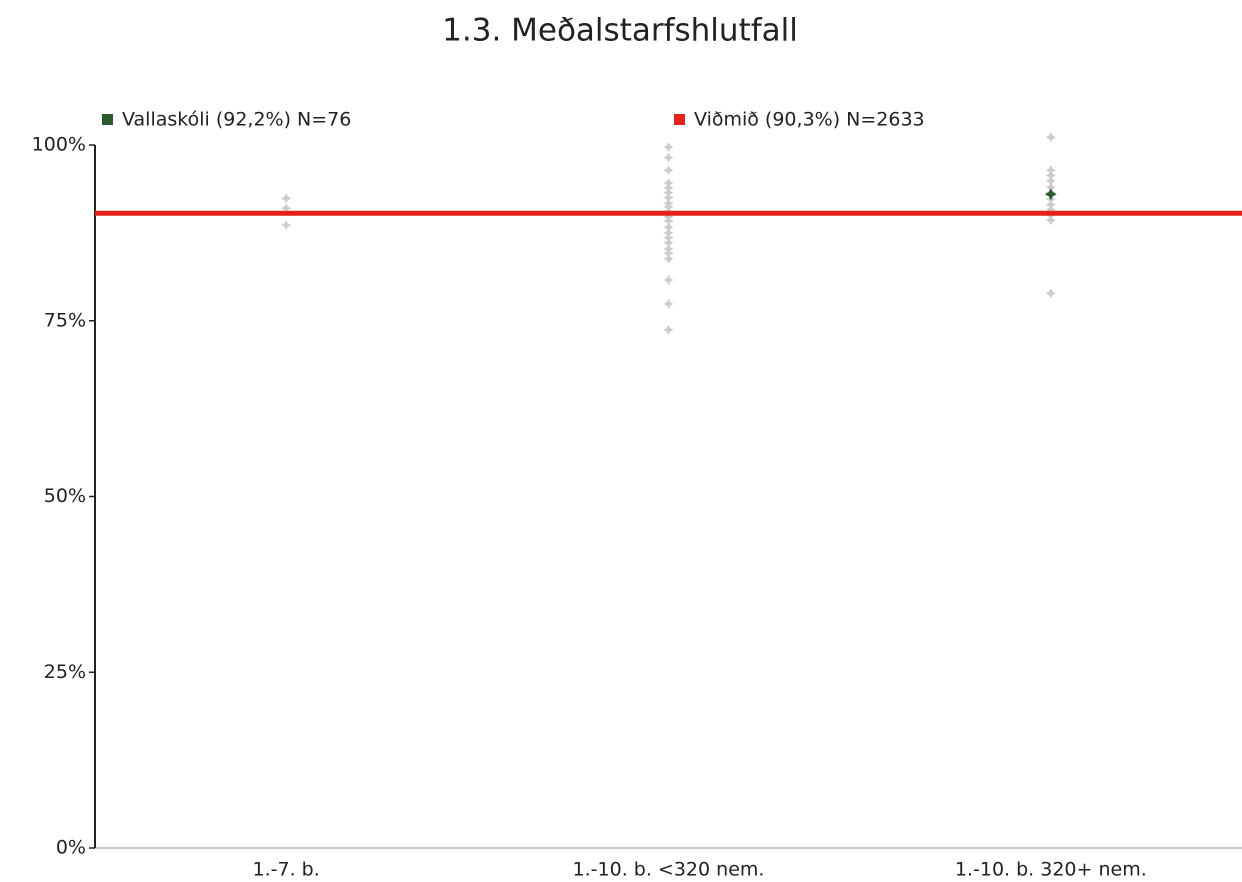 The image size is (1242, 882). Describe the element at coordinates (65, 320) in the screenshot. I see `y-tick-label: 75%` at that location.